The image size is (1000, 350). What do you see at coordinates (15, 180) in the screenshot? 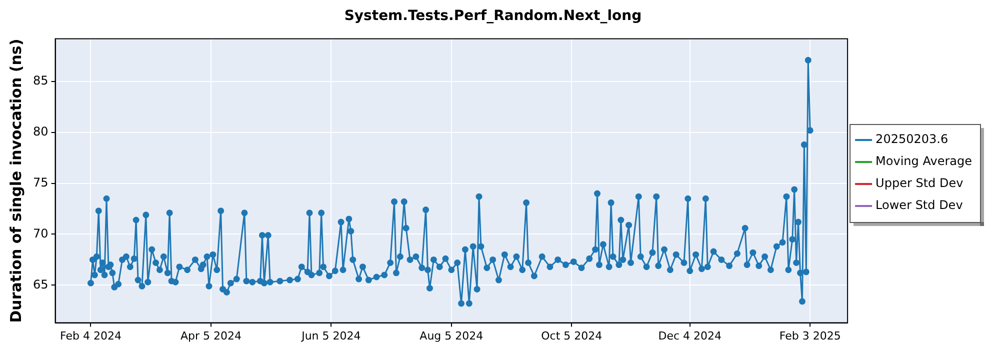
I see `y-axis-title: Duration of single invocation (ns)` at bounding box center [15, 180].